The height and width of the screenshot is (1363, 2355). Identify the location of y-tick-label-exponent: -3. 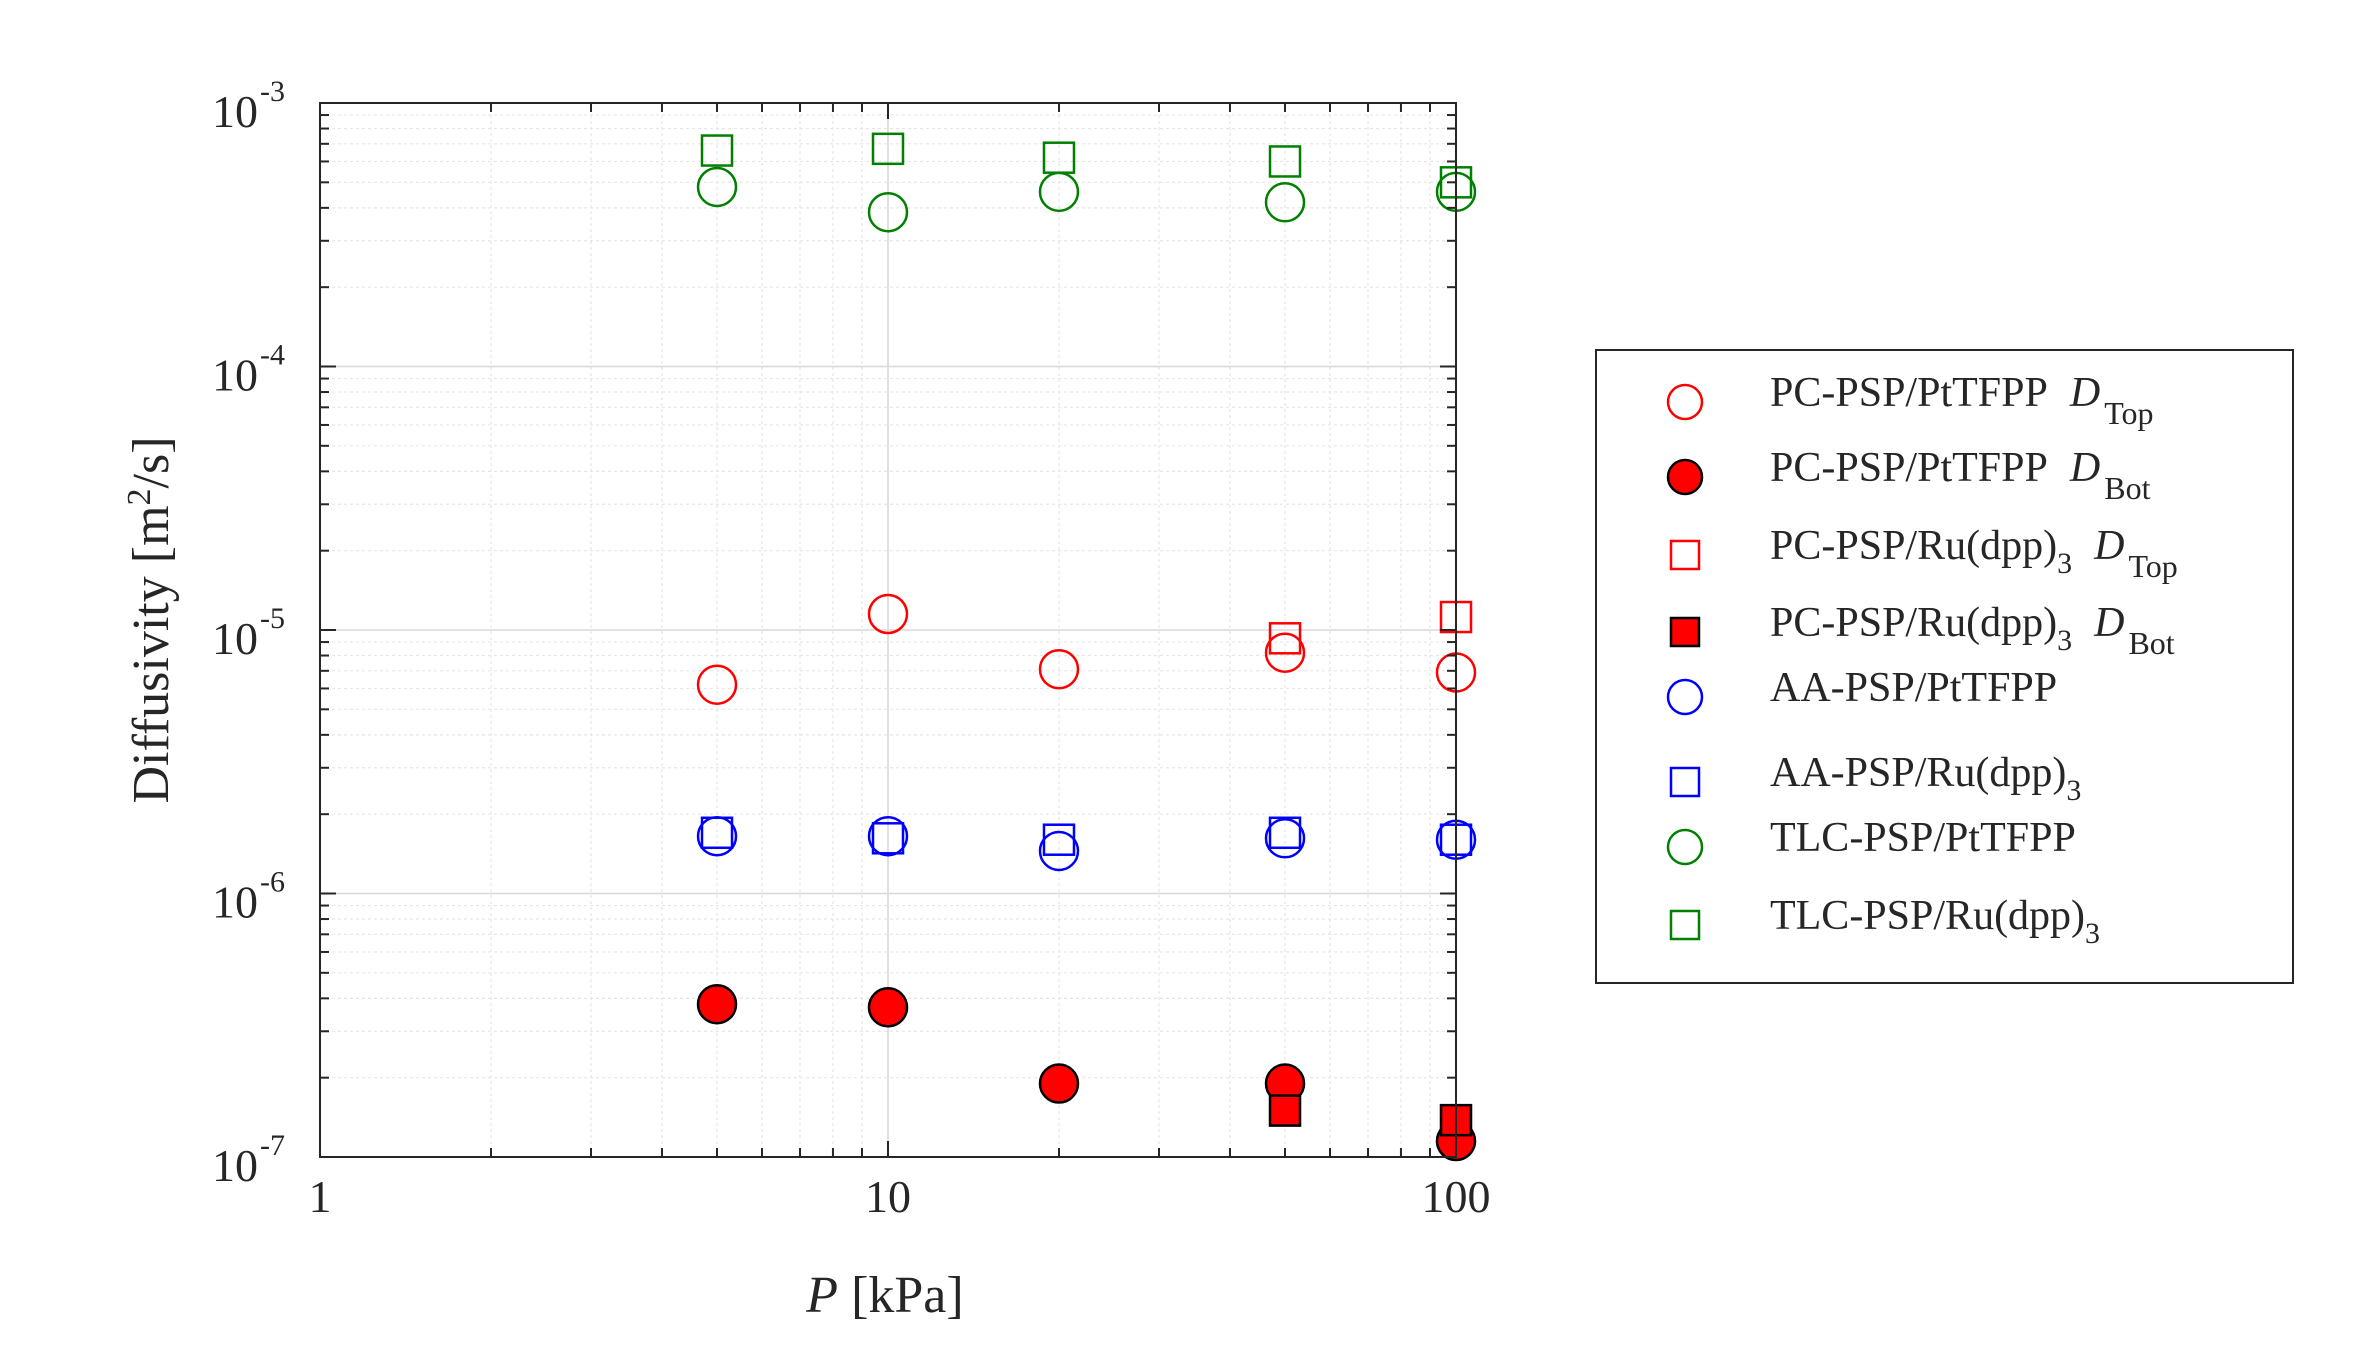
(272, 91).